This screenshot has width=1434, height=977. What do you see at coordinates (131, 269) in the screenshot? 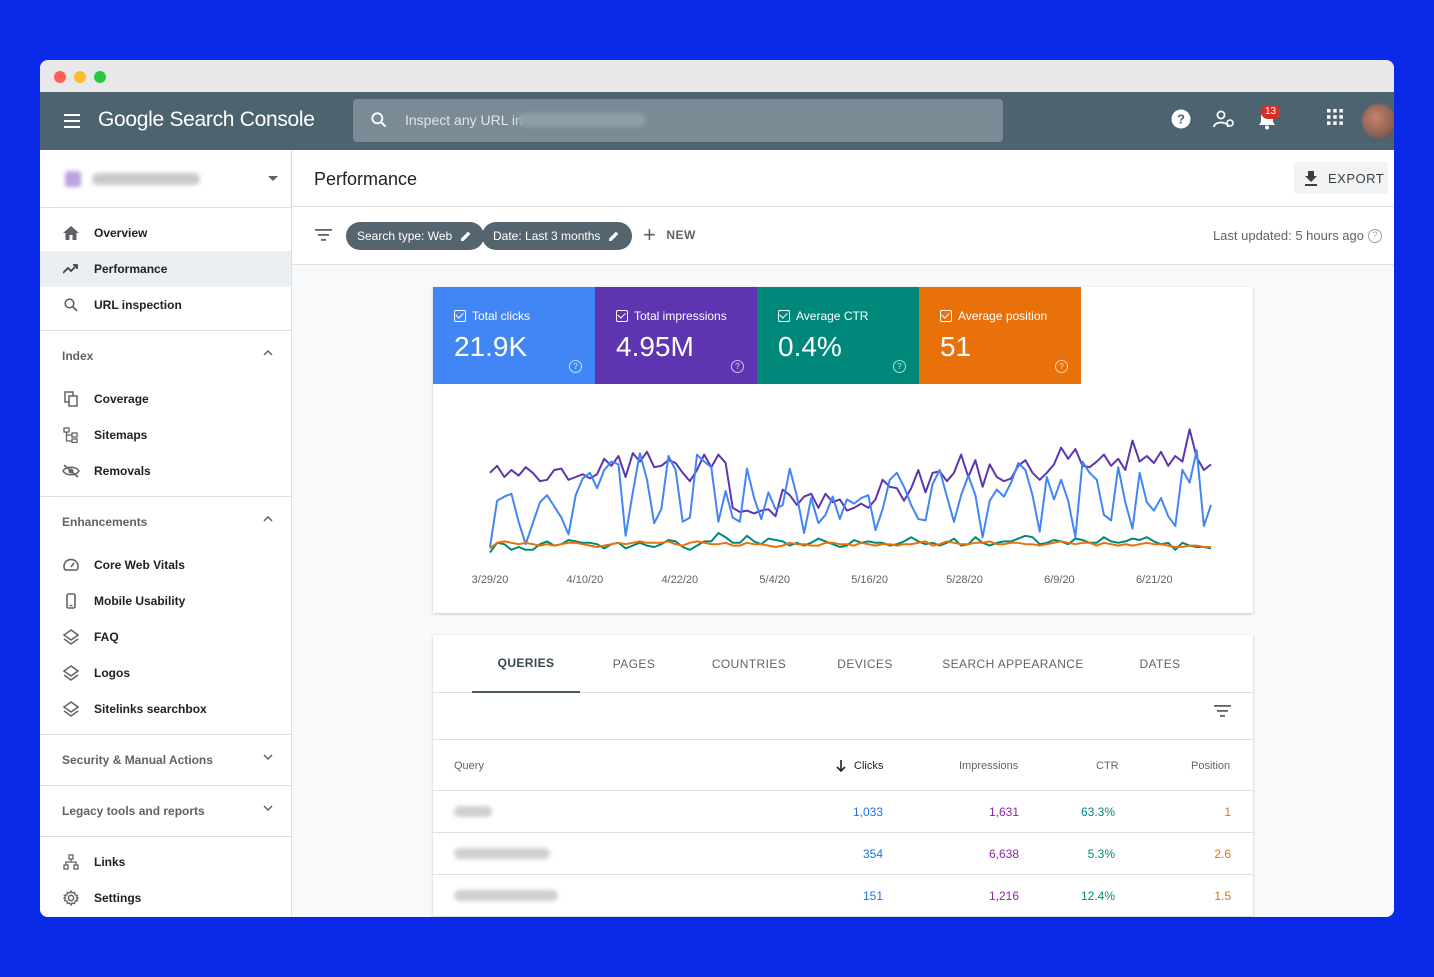
I see `sidebar-item-label: Performance` at bounding box center [131, 269].